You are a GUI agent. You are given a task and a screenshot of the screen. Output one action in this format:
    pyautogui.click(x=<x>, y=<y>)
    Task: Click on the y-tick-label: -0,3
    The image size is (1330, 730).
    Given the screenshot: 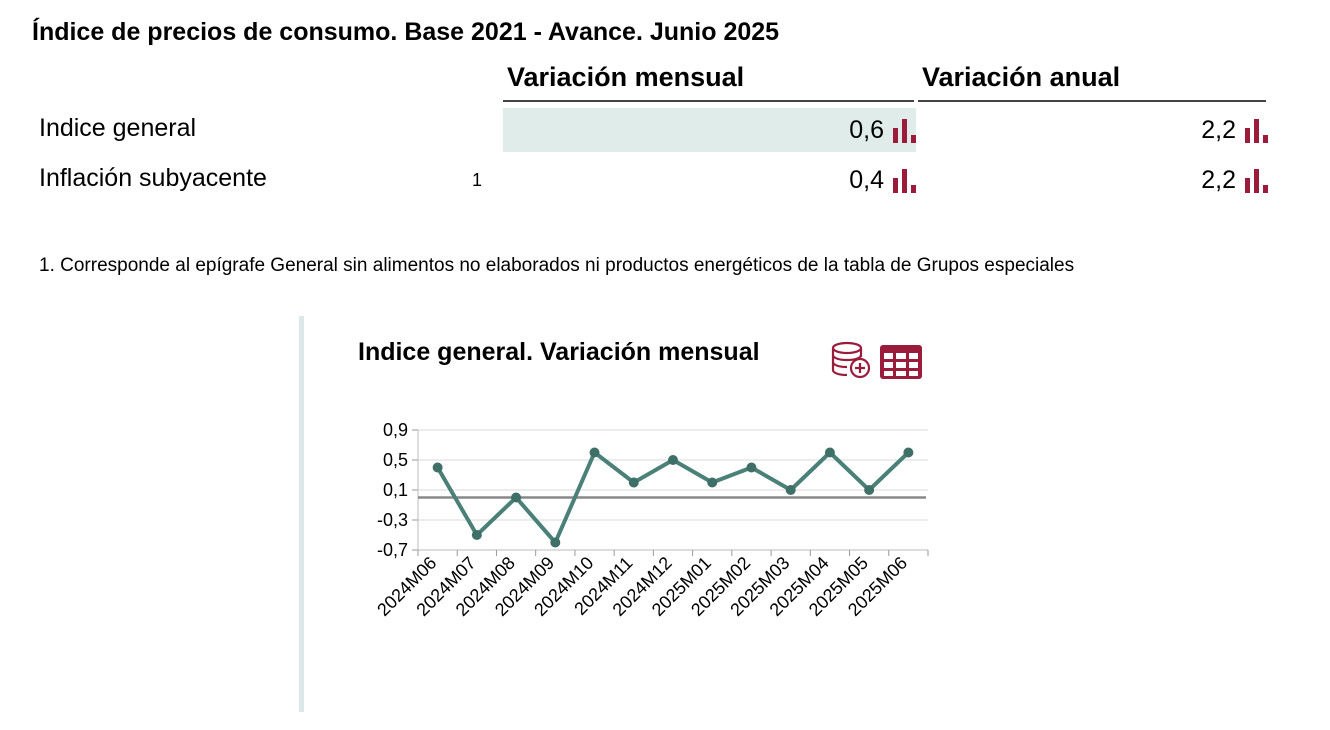 What is the action you would take?
    pyautogui.click(x=392, y=520)
    